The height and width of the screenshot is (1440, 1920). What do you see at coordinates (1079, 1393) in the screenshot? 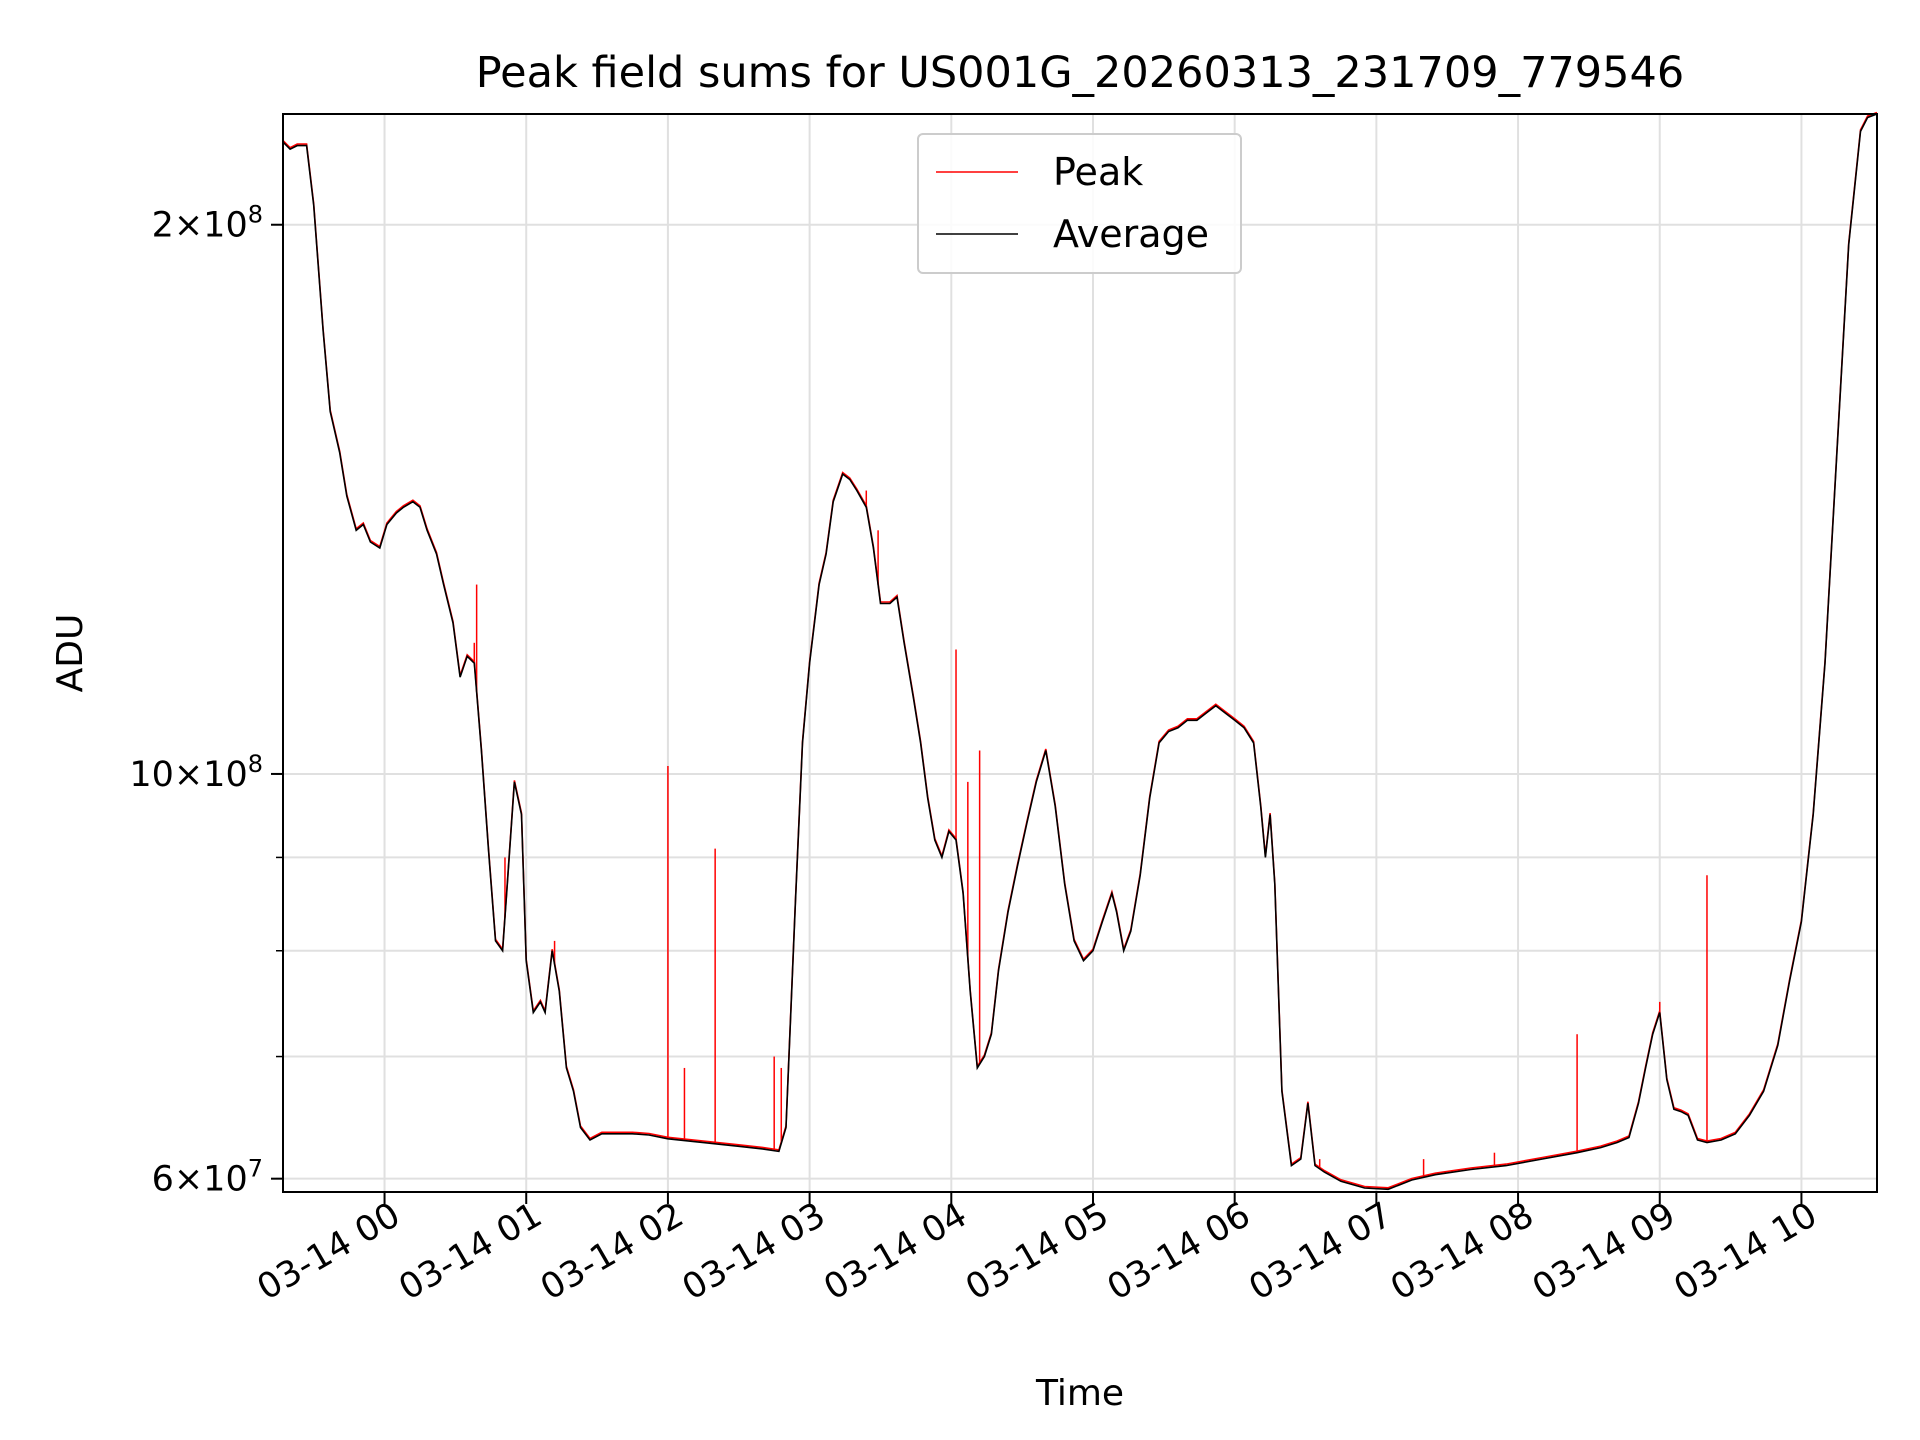
I see `x-axis-label: Time` at bounding box center [1079, 1393].